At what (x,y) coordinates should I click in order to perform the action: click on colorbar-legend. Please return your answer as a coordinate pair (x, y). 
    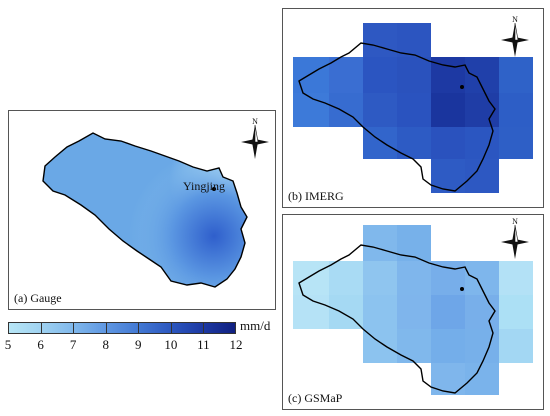
    Looking at the image, I should click on (122, 328).